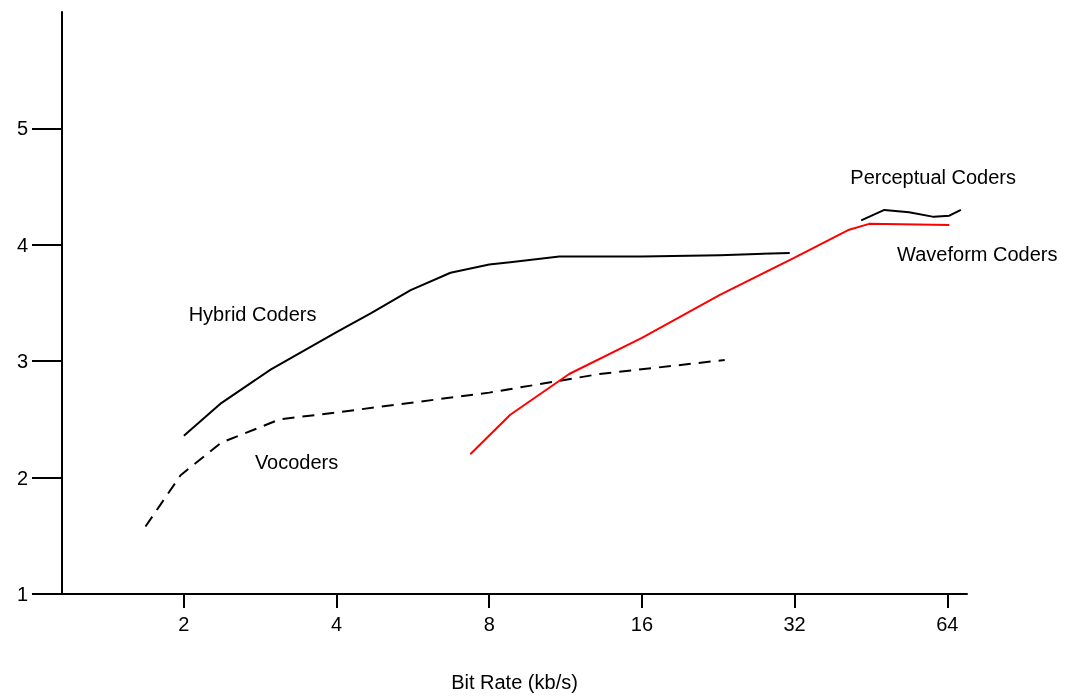 The image size is (1089, 697). What do you see at coordinates (977, 254) in the screenshot?
I see `series-label: Waveform Coders` at bounding box center [977, 254].